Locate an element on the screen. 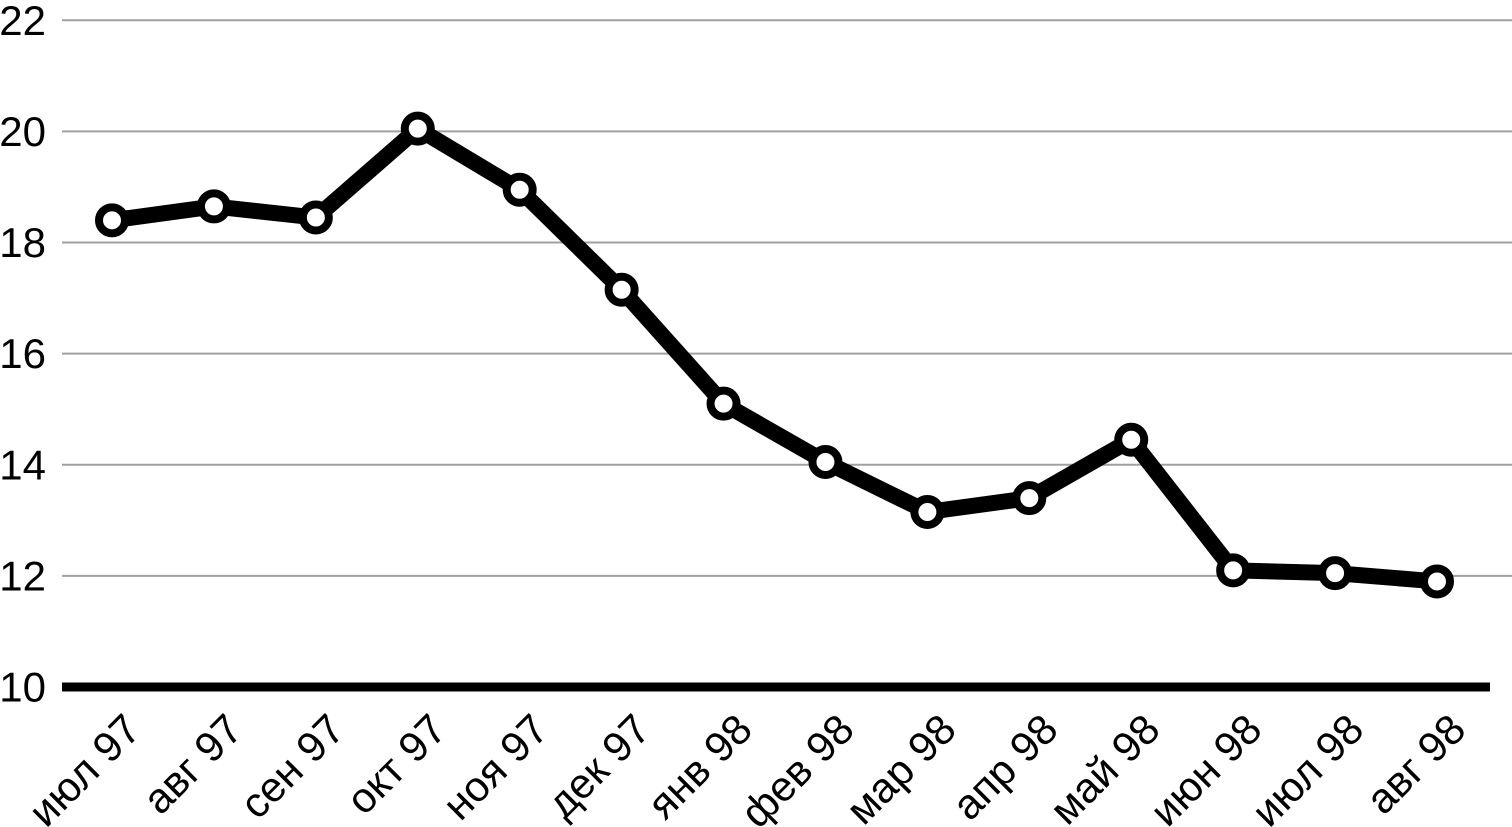 This screenshot has width=1512, height=827. x-tick-label-2: сен 97 is located at coordinates (292, 766).